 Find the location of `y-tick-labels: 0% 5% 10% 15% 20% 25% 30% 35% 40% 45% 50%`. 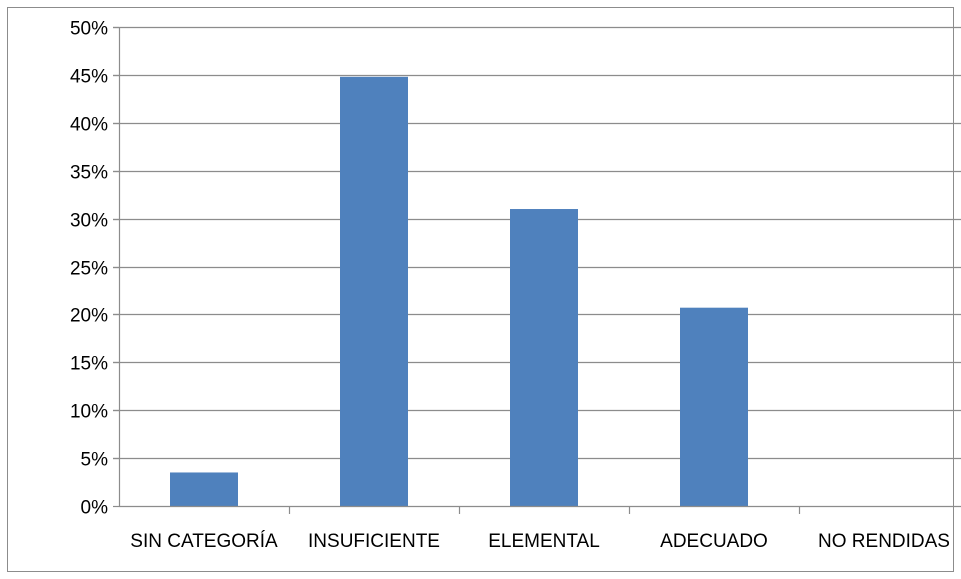

y-tick-labels: 0% 5% 10% 15% 20% 25% 30% 35% 40% 45% 50% is located at coordinates (89, 269).